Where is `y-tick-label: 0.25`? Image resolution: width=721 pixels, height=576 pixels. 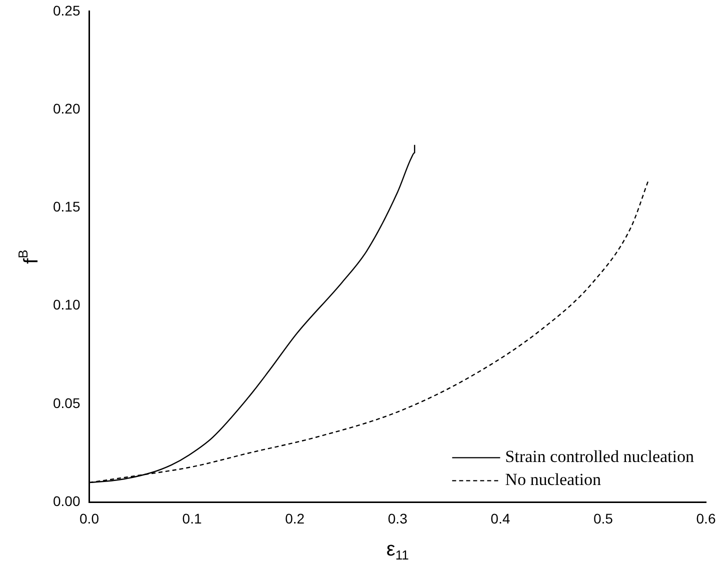 y-tick-label: 0.25 is located at coordinates (66, 10).